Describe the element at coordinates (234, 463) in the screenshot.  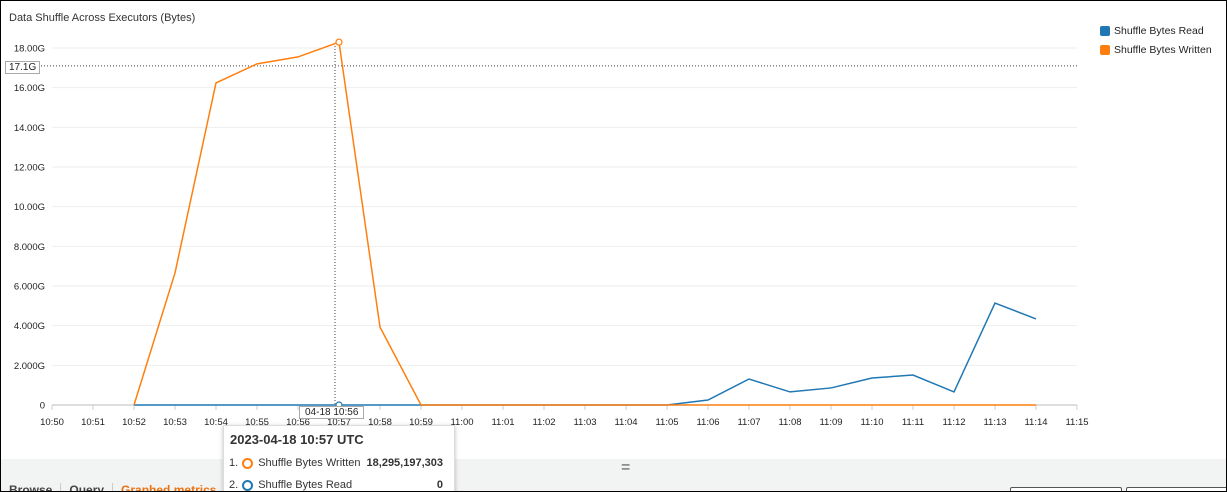
I see `tooltip-index: 1.` at that location.